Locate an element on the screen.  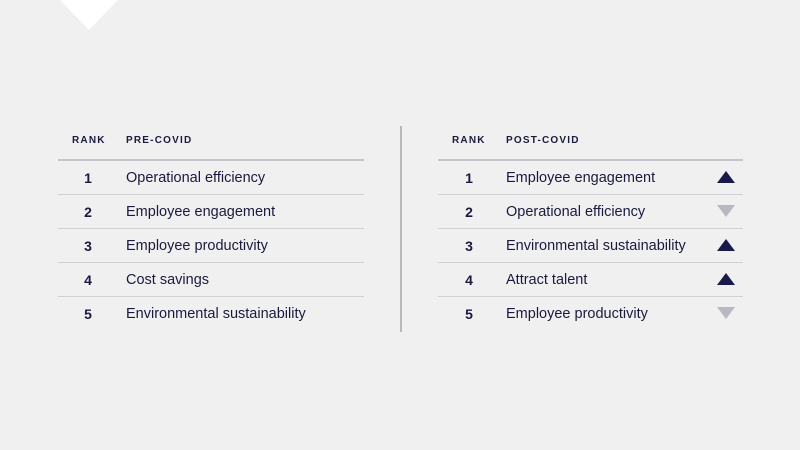
table-row: 2 Employee engagement is located at coordinates (211, 212).